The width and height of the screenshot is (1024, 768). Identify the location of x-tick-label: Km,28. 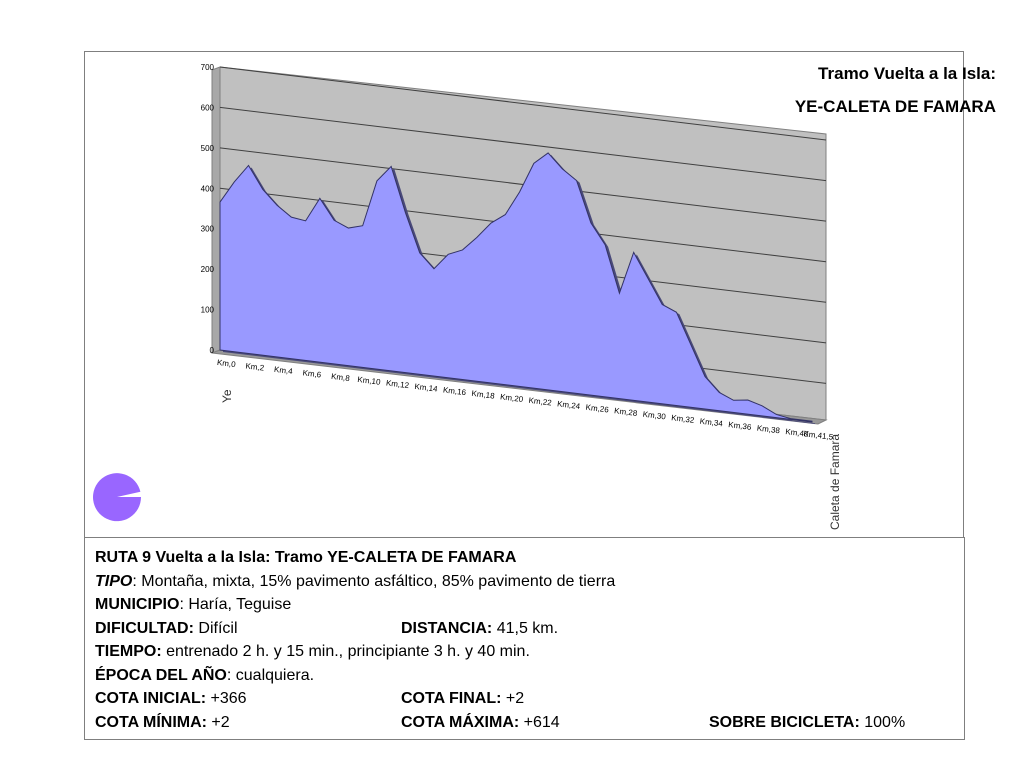
(626, 412).